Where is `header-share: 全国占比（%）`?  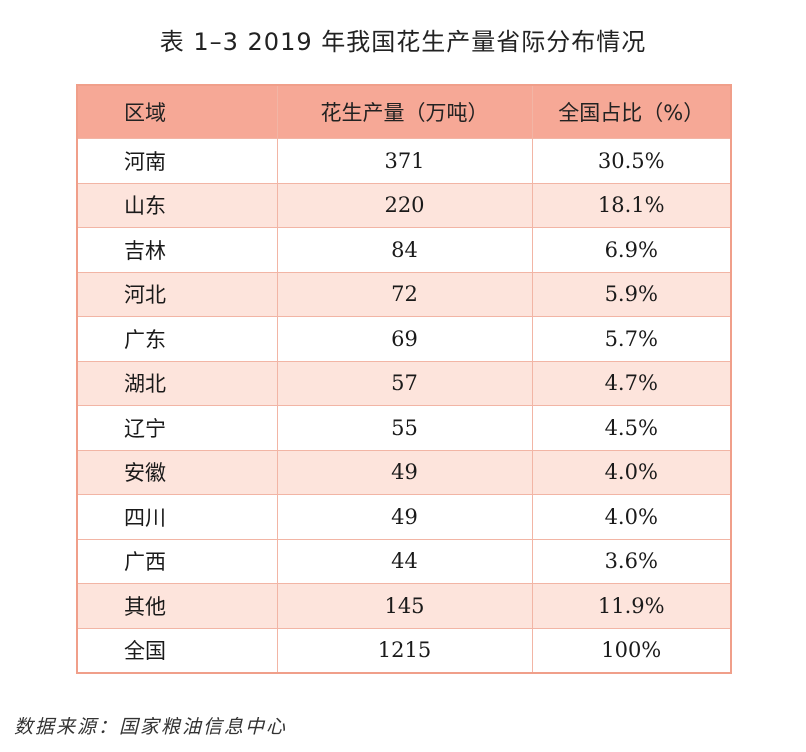
header-share: 全国占比（%） is located at coordinates (631, 111).